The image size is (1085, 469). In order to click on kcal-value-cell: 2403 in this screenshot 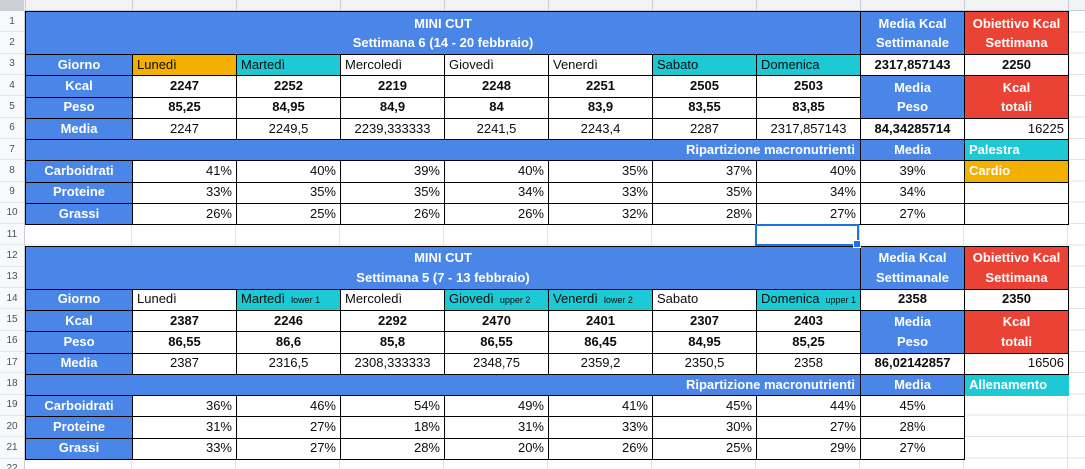, I will do `click(809, 321)`.